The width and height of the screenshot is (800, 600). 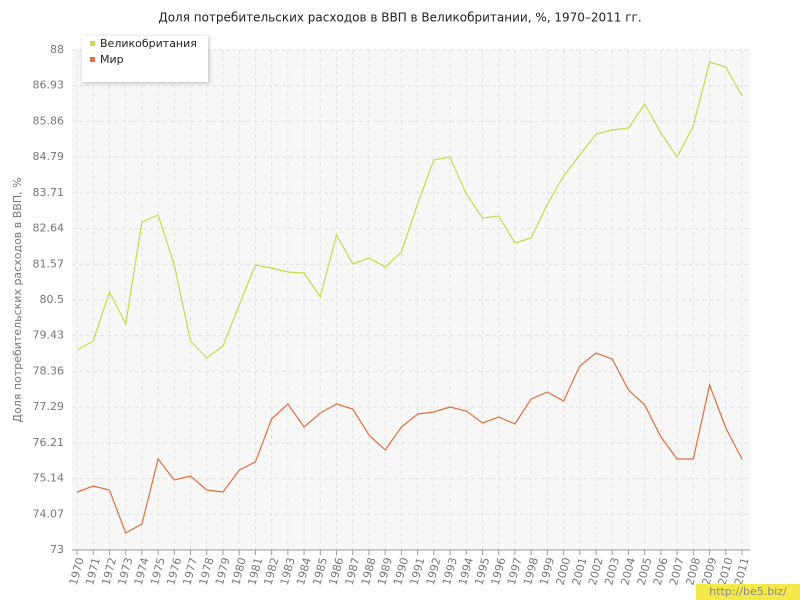 I want to click on y-tick-label: 78.36, so click(x=49, y=370).